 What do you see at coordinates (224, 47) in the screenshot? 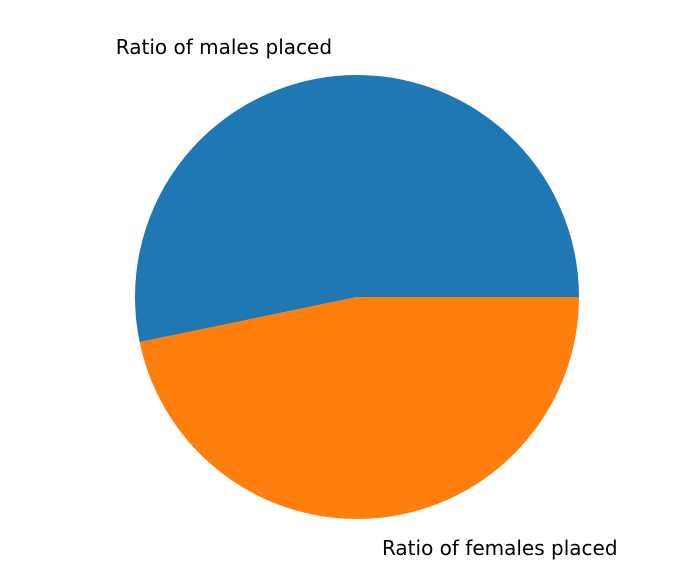
I see `pie-label-males: Ratio of males placed` at bounding box center [224, 47].